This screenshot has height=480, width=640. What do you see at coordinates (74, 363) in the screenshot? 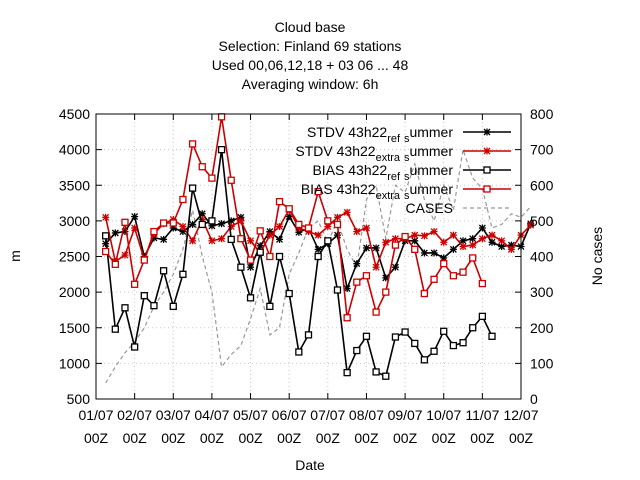
I see `y-tick-label: 1000` at bounding box center [74, 363].